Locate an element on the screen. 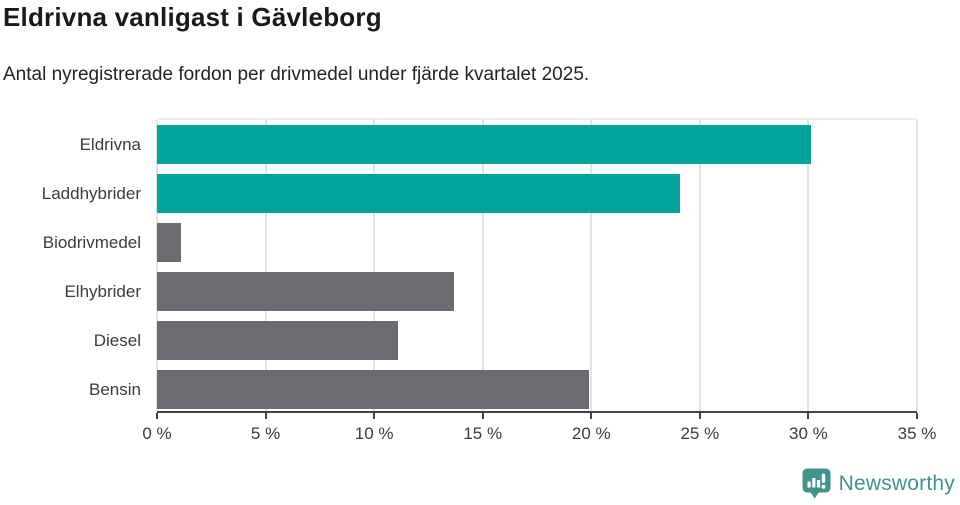 The image size is (960, 505). logo-text: Newsworthy is located at coordinates (896, 483).